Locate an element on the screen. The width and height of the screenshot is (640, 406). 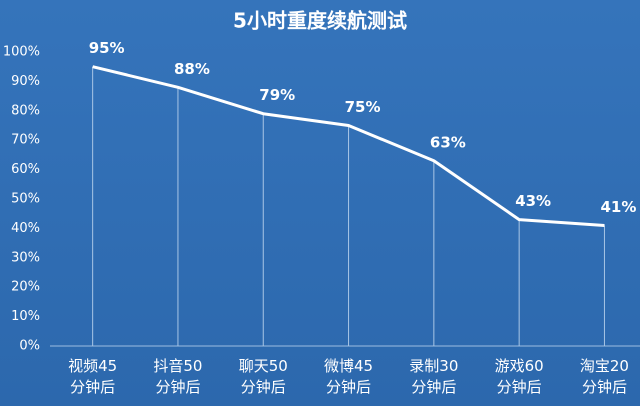
data-label: 41% is located at coordinates (618, 207).